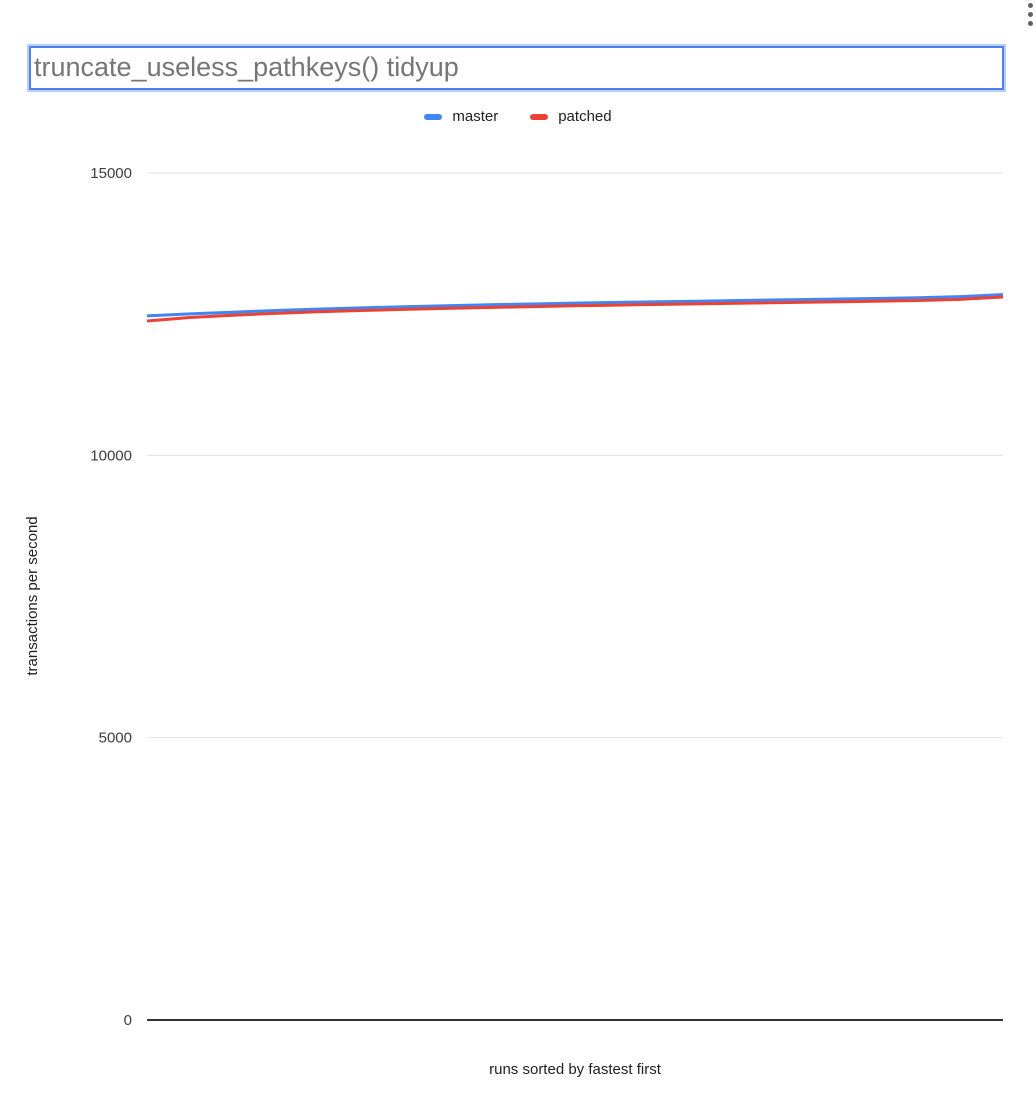  What do you see at coordinates (518, 116) in the screenshot?
I see `chart-legend: master patched` at bounding box center [518, 116].